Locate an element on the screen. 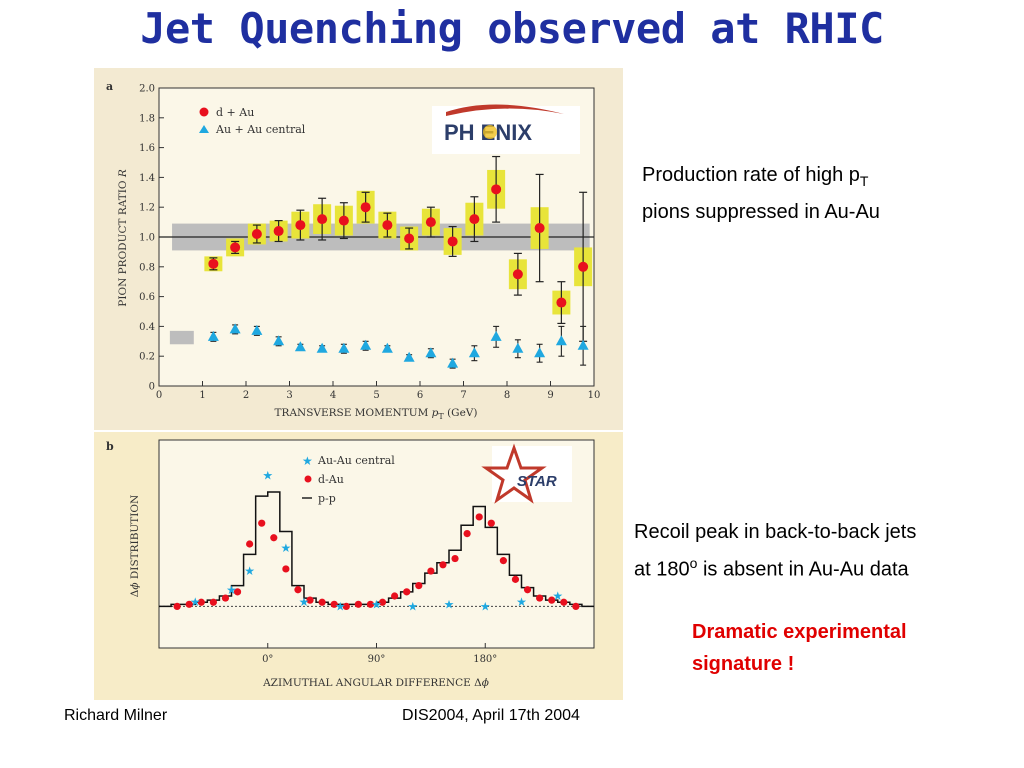 Image resolution: width=1024 pixels, height=768 pixels. y-tick-label: 0.6 is located at coordinates (147, 297).